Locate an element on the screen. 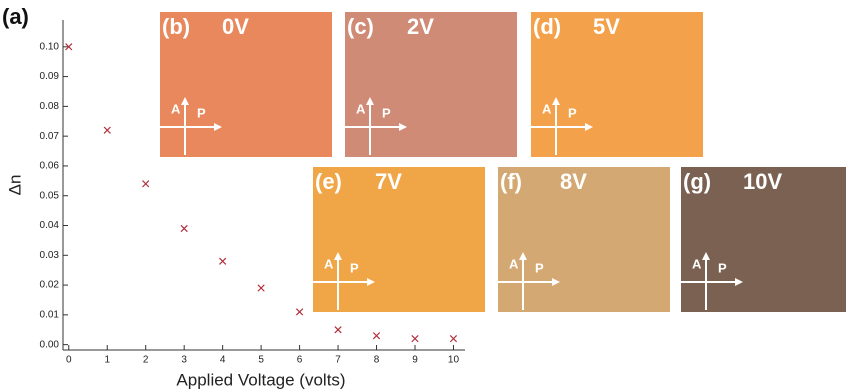 The width and height of the screenshot is (846, 390). inset-voltage: 0V is located at coordinates (235, 26).